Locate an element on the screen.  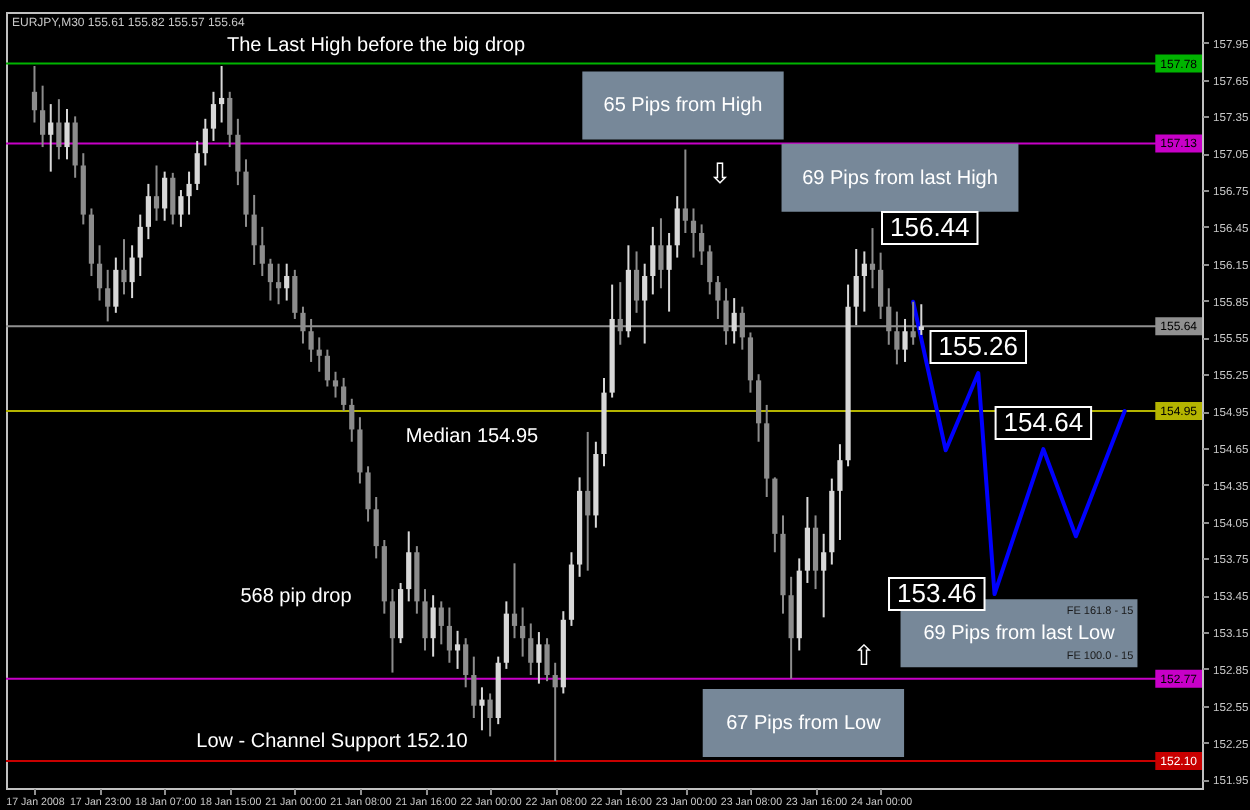
annotation: 156.44 is located at coordinates (929, 227).